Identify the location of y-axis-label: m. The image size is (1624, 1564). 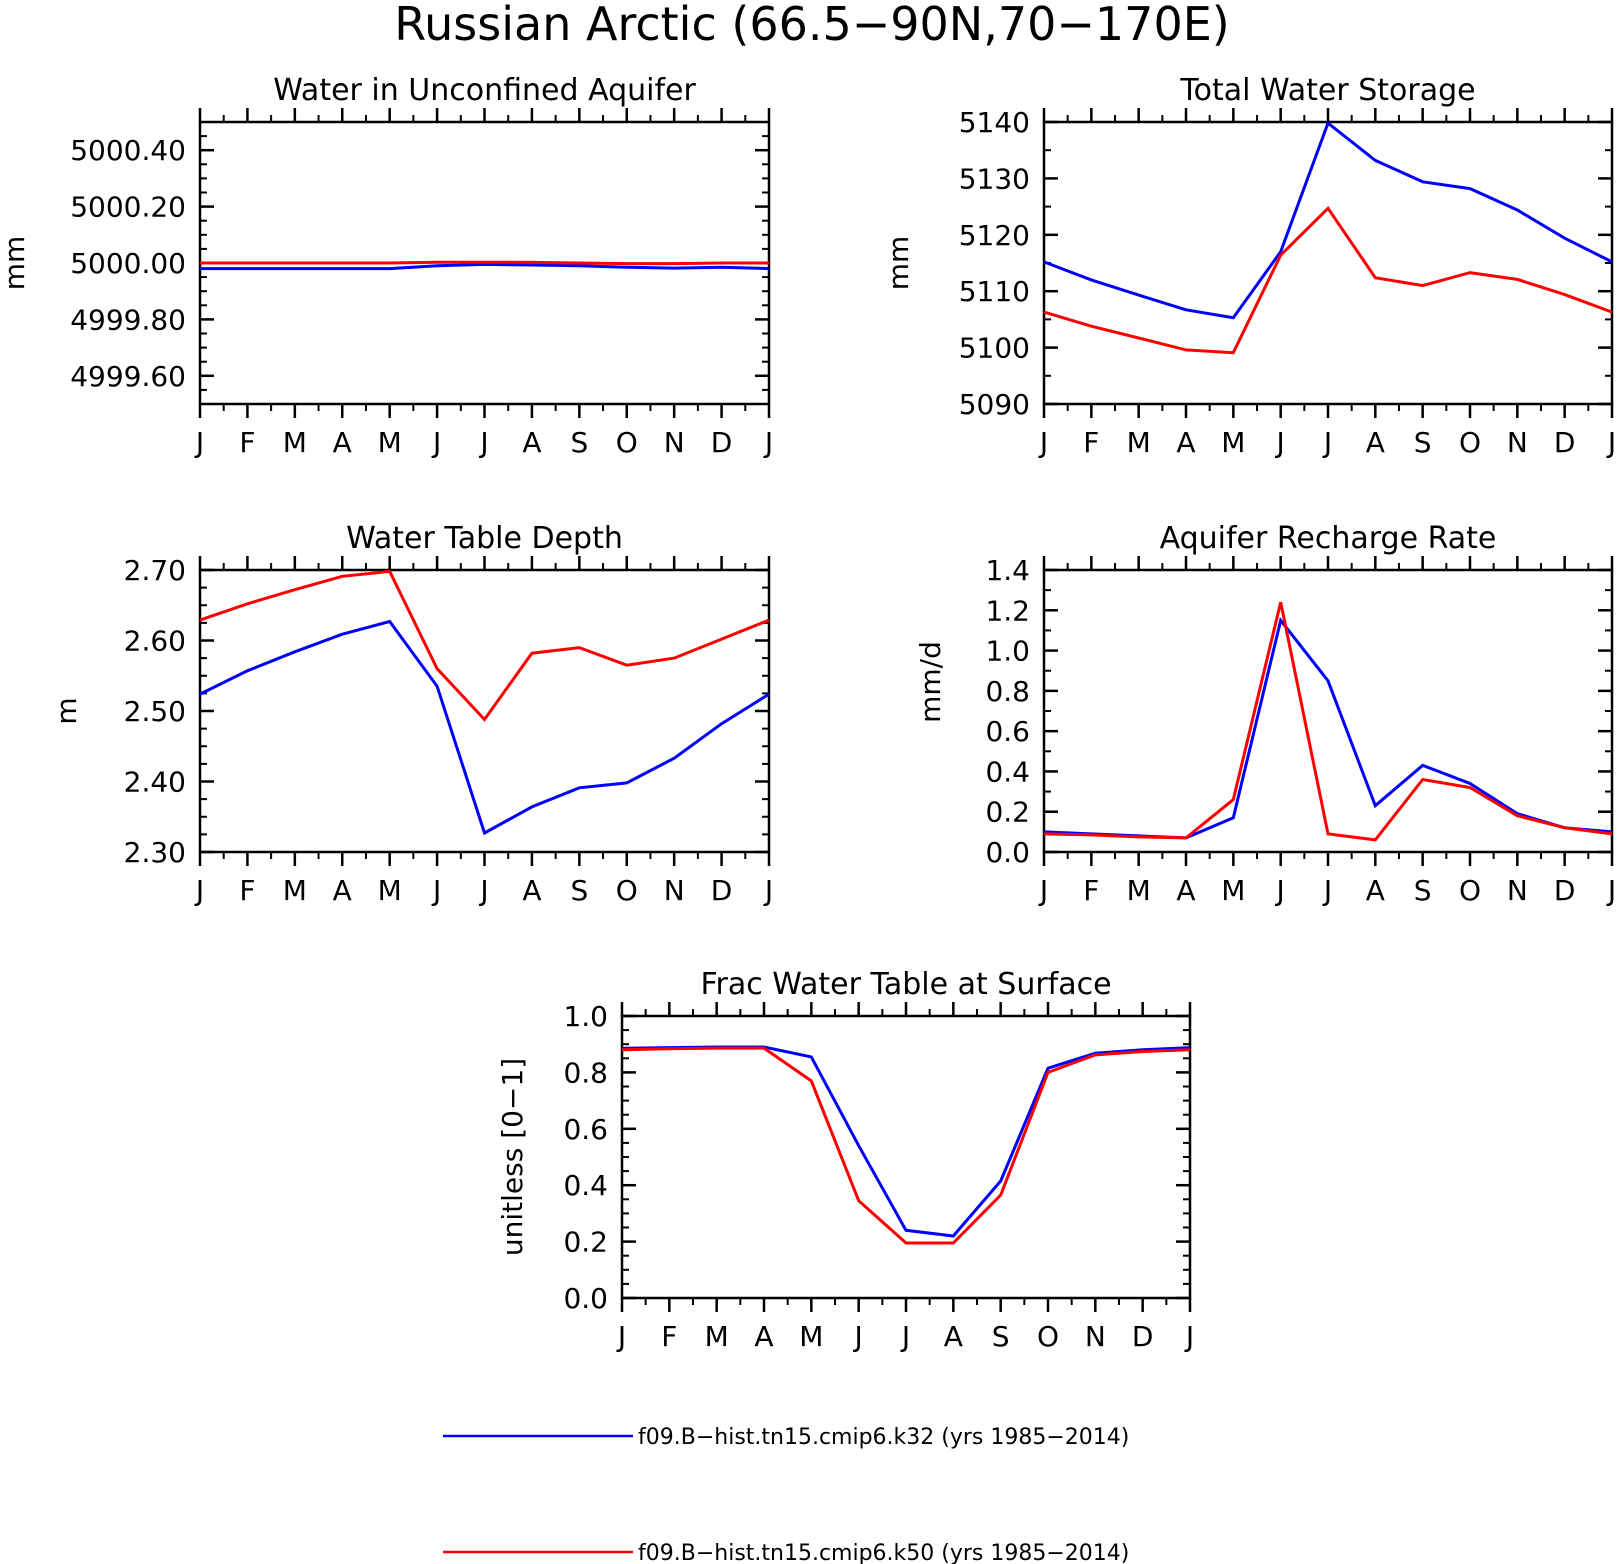
(66, 710).